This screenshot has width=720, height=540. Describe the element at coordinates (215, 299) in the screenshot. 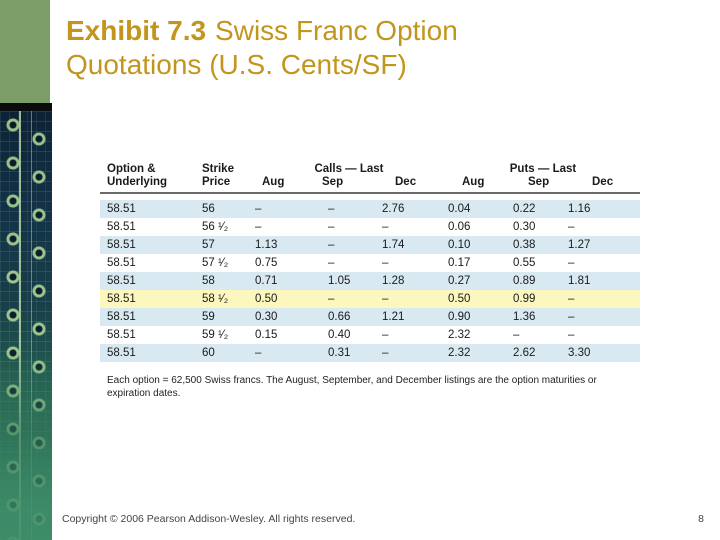

I see `cell-strike: 58 ¹⁄₂` at that location.